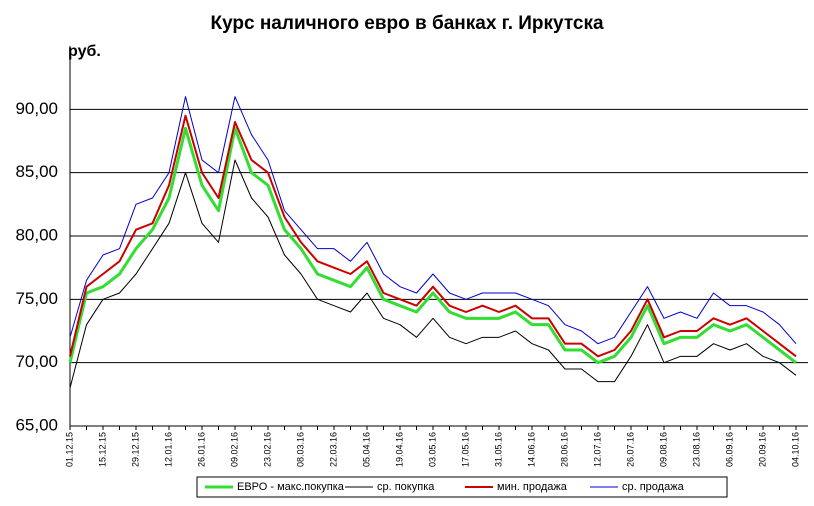  I want to click on y-tick-label: 90,00, so click(36, 108).